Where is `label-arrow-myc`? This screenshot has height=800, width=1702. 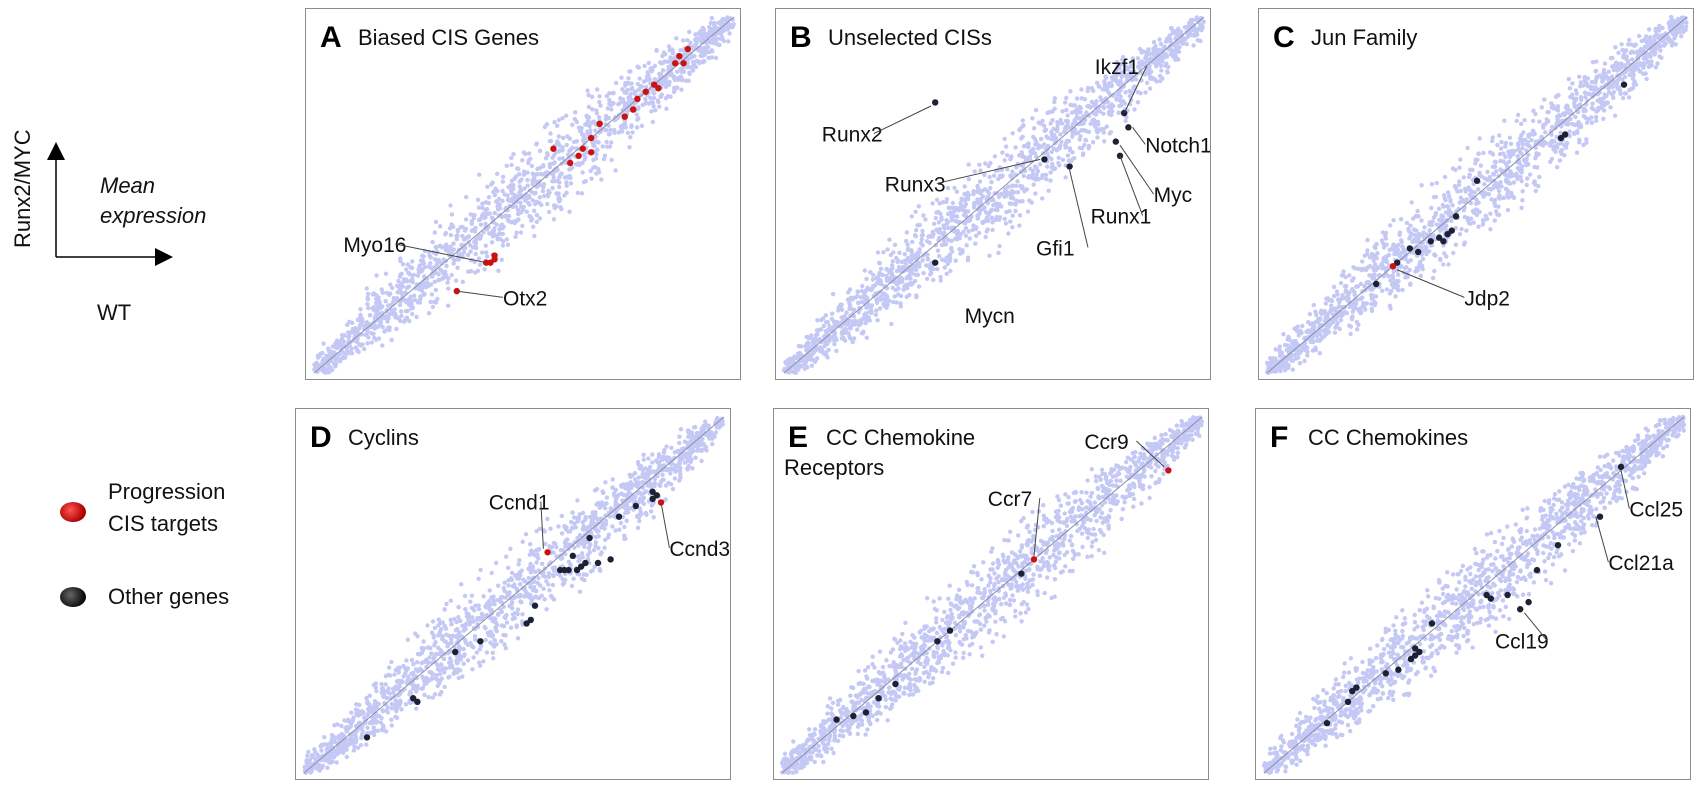 label-arrow-myc is located at coordinates (1137, 169).